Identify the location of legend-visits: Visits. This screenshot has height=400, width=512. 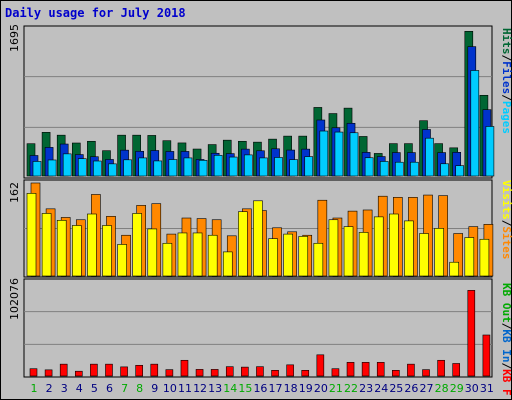
(506, 200).